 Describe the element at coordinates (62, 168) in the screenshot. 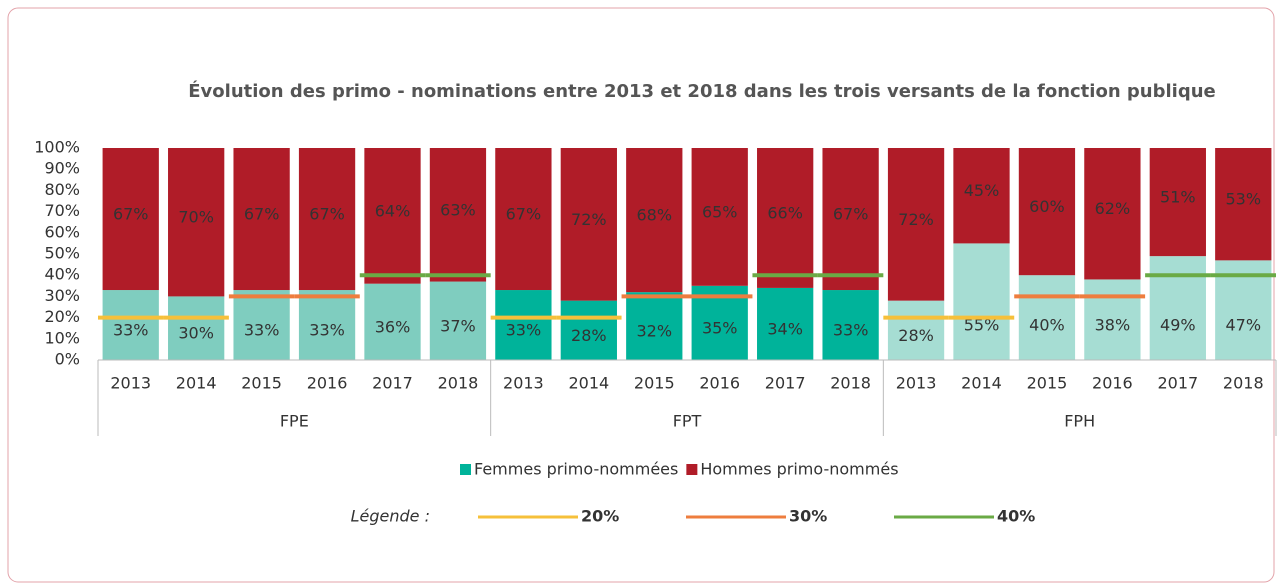

I see `y-tick-label: 90%` at that location.